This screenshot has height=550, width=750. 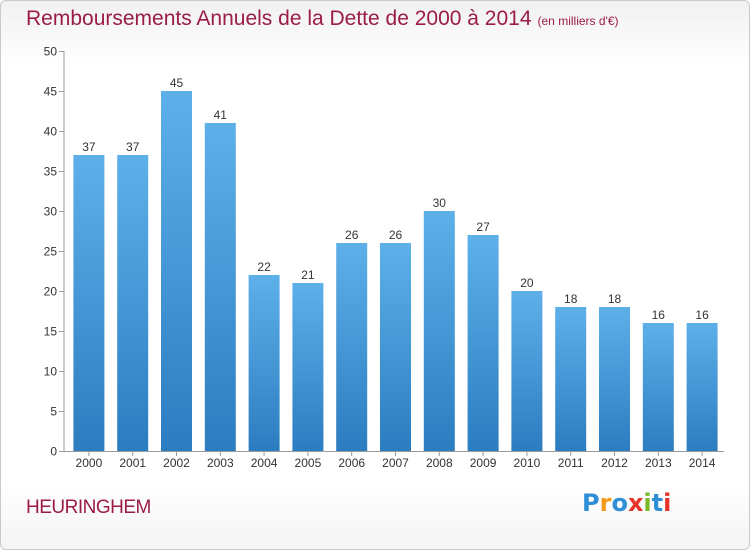 What do you see at coordinates (53, 412) in the screenshot?
I see `y-tick-label: 5` at bounding box center [53, 412].